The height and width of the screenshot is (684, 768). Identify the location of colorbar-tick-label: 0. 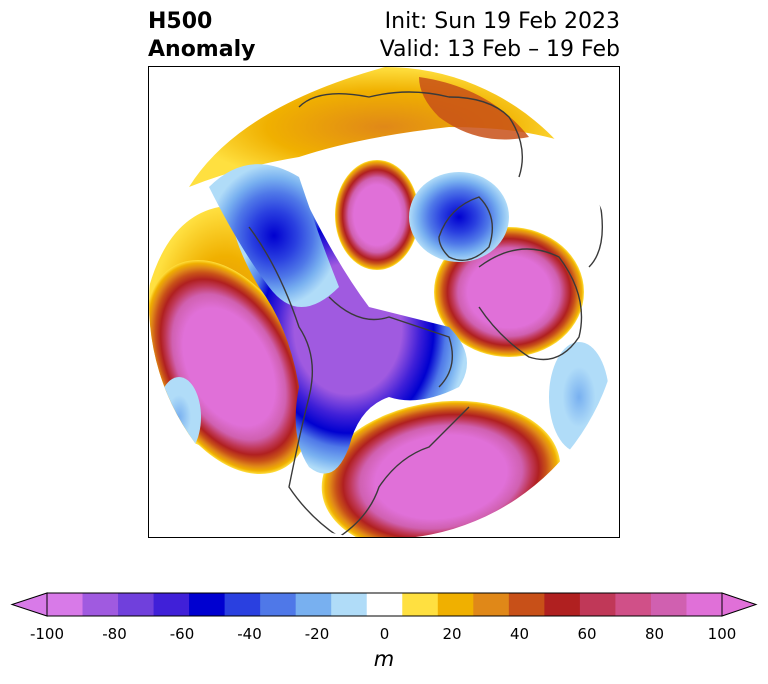
(384, 634).